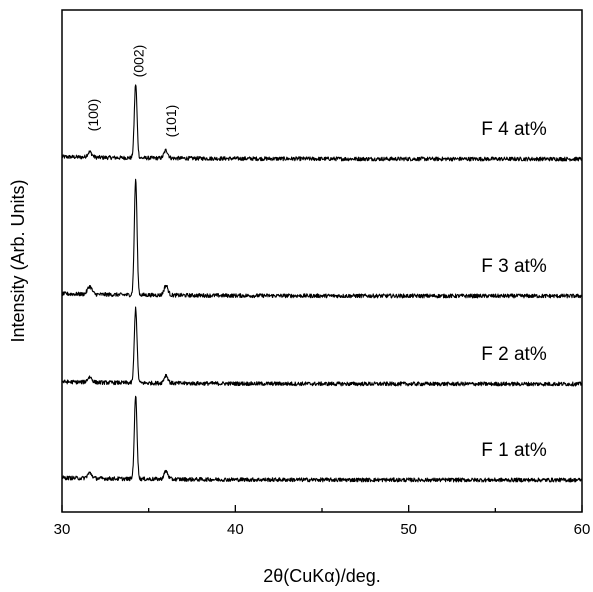  I want to click on x-tick-label: 40, so click(235, 529).